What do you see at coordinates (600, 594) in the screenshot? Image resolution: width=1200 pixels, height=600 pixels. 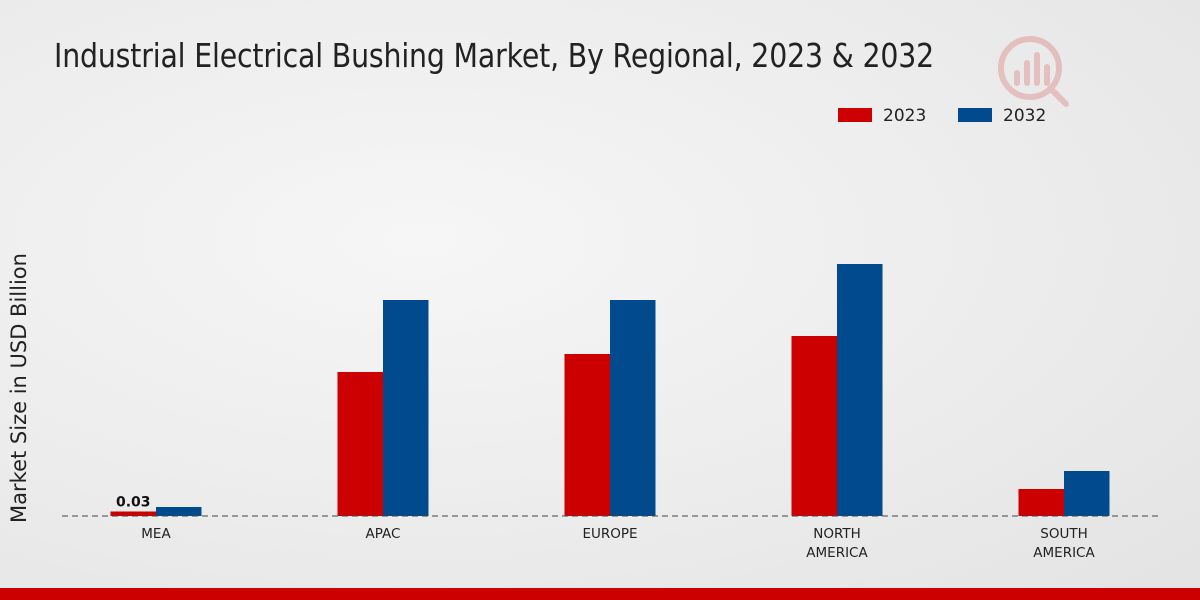 I see `bottom-accent-bar` at bounding box center [600, 594].